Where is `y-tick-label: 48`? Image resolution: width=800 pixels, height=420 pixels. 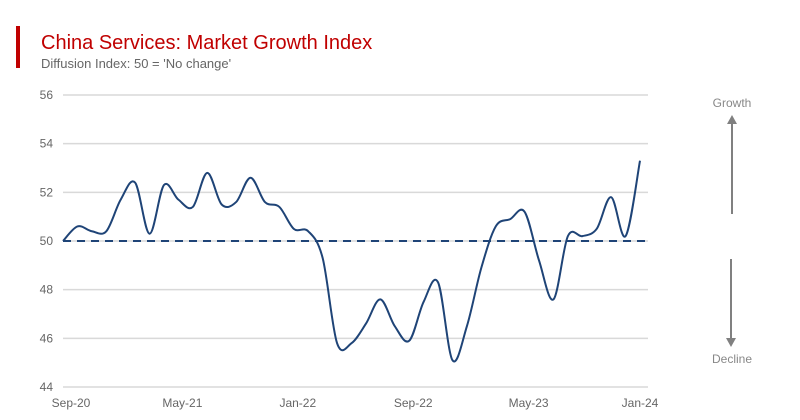
y-tick-label: 48 is located at coordinates (47, 290).